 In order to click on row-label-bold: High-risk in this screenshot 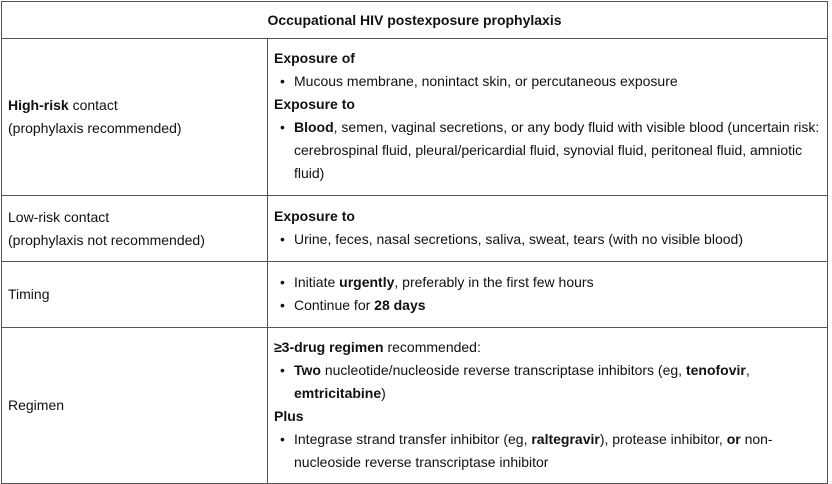, I will do `click(38, 105)`.